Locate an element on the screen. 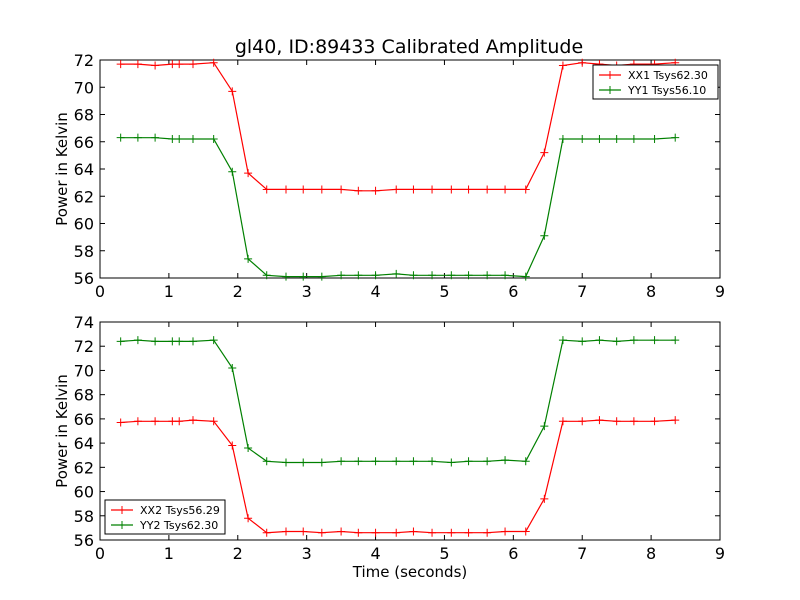 This screenshot has height=600, width=800. top-x-tick-label: 1 is located at coordinates (169, 291).